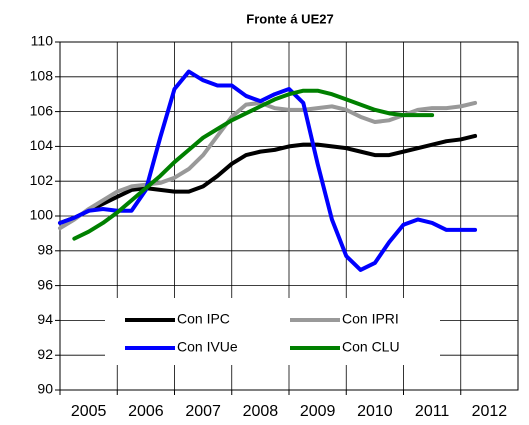  What do you see at coordinates (289, 18) in the screenshot?
I see `chart-title: Fronte á UE27` at bounding box center [289, 18].